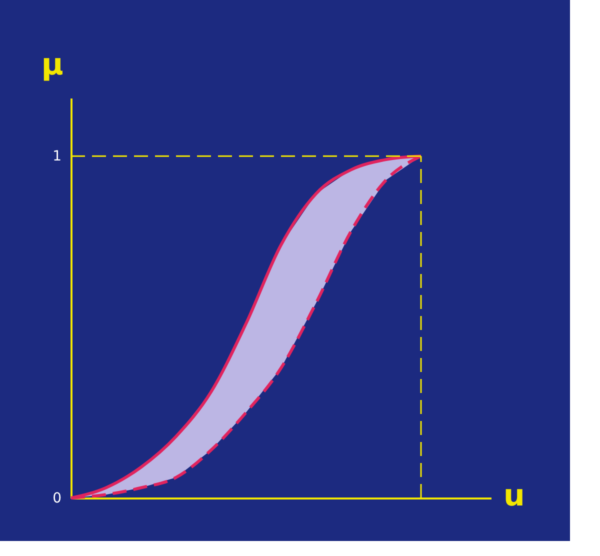 The width and height of the screenshot is (600, 556). What do you see at coordinates (514, 496) in the screenshot?
I see `x-axis-title: u` at bounding box center [514, 496].